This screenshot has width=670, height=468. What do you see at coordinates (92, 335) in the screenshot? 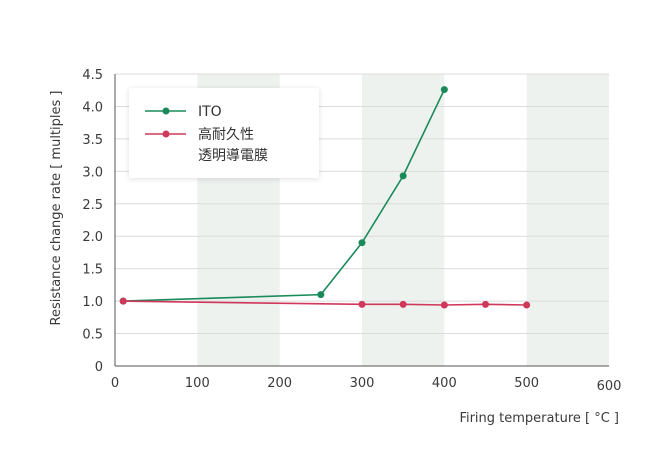
I see `y-tick-label: 0.5` at bounding box center [92, 335].